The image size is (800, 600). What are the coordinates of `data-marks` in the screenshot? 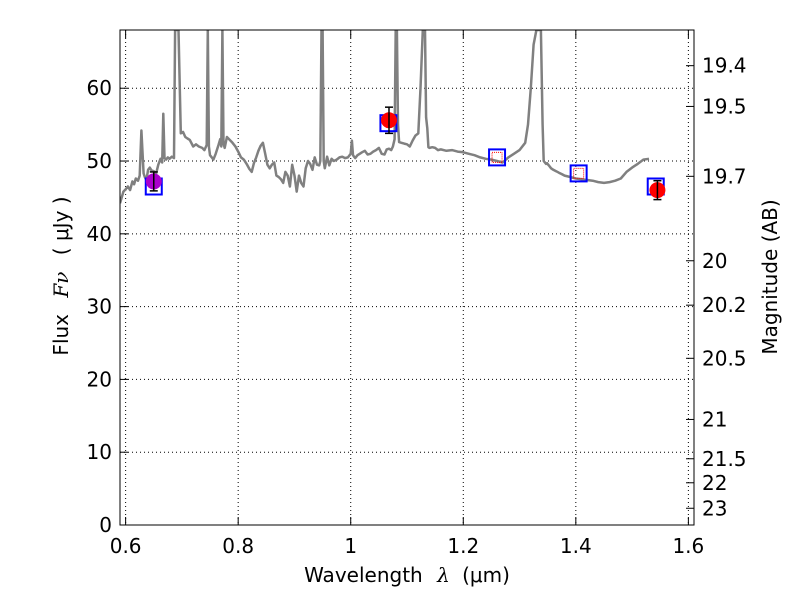 It's located at (405, 153).